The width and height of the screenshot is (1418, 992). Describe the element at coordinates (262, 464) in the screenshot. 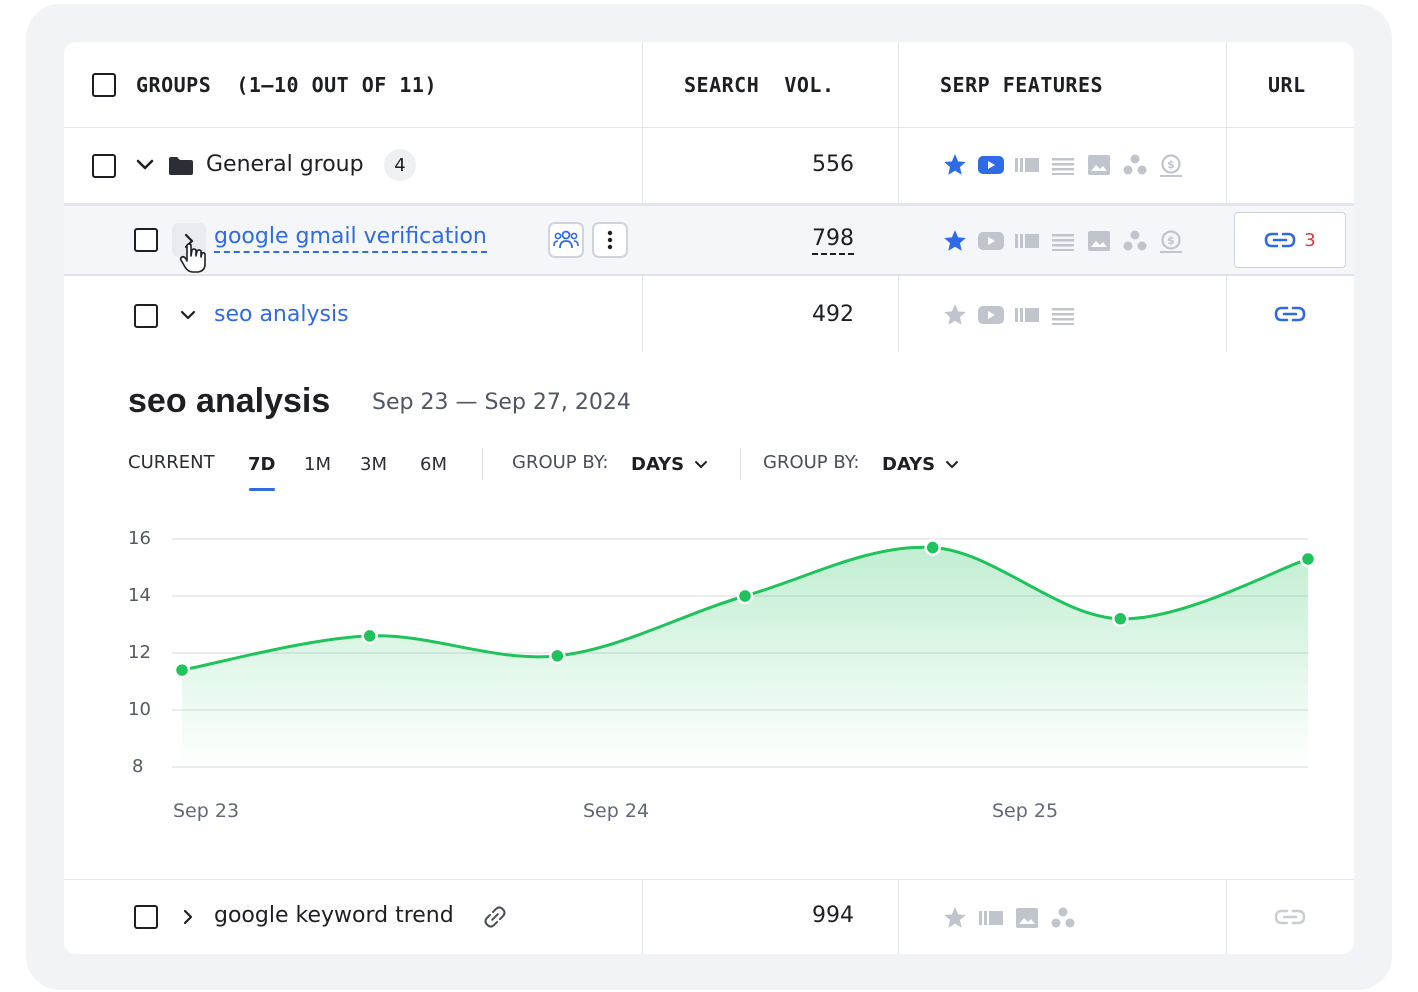

I see `tab-7d: 7D` at that location.